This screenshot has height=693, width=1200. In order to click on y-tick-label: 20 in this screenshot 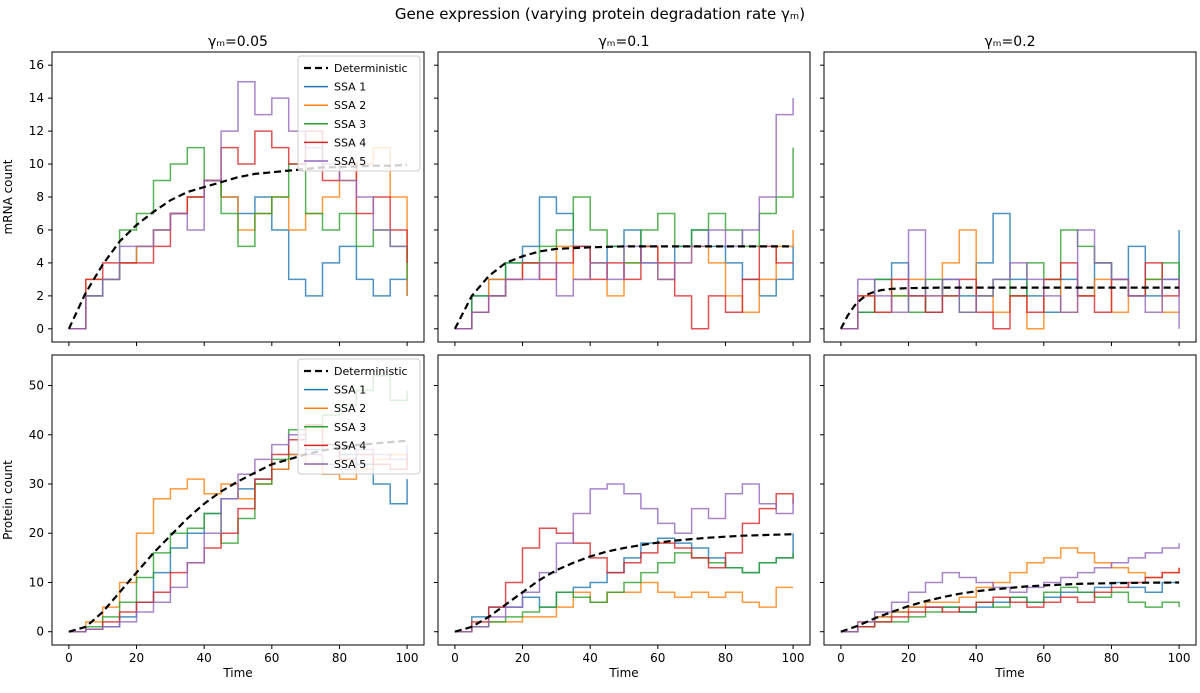, I will do `click(36, 533)`.